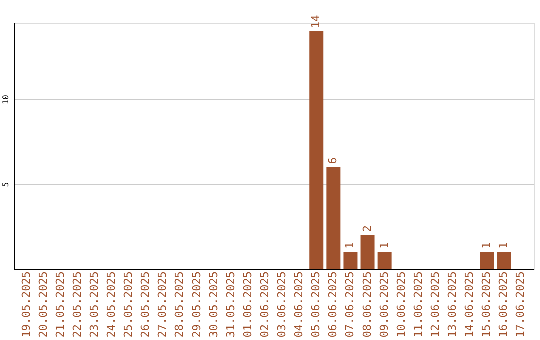 Image resolution: width=540 pixels, height=340 pixels. I want to click on x-tick-label: 06.06.2025, so click(333, 305).